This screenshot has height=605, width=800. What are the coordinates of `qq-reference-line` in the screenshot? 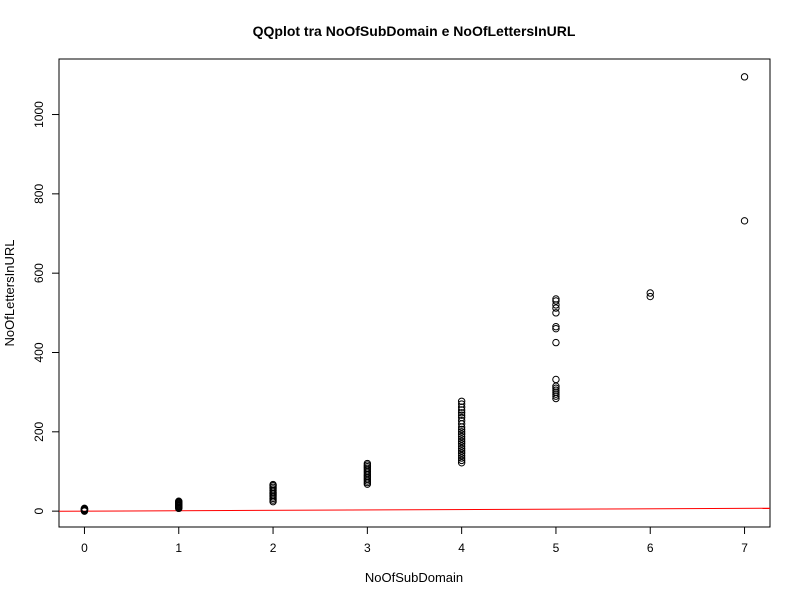 It's located at (414, 509).